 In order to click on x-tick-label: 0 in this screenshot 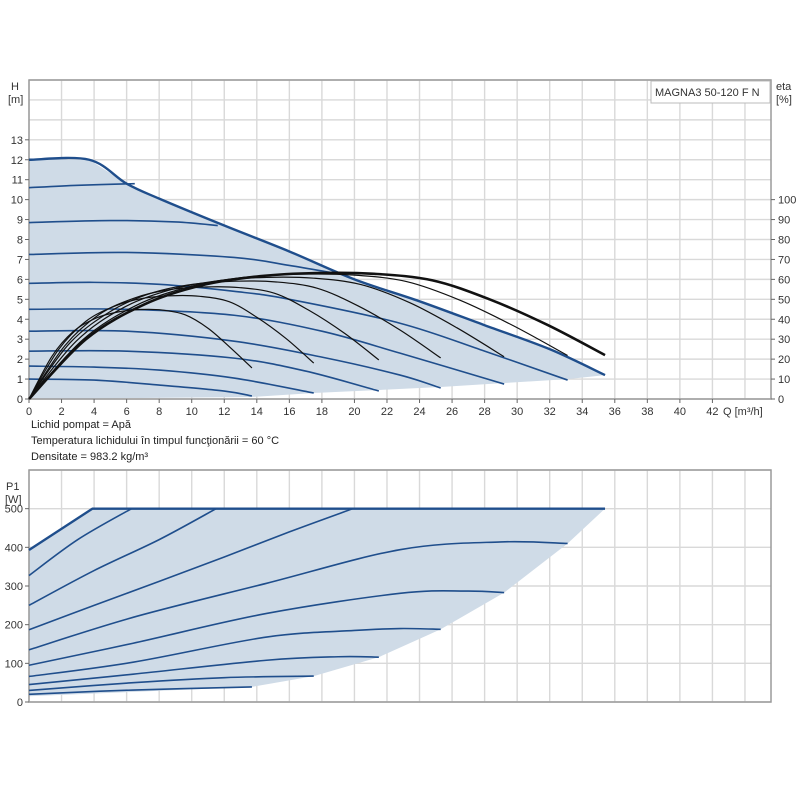, I will do `click(29, 412)`.